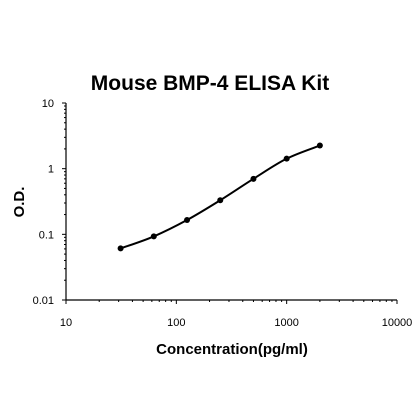 This screenshot has width=420, height=420. What do you see at coordinates (176, 323) in the screenshot?
I see `x-tick-label: 100` at bounding box center [176, 323].